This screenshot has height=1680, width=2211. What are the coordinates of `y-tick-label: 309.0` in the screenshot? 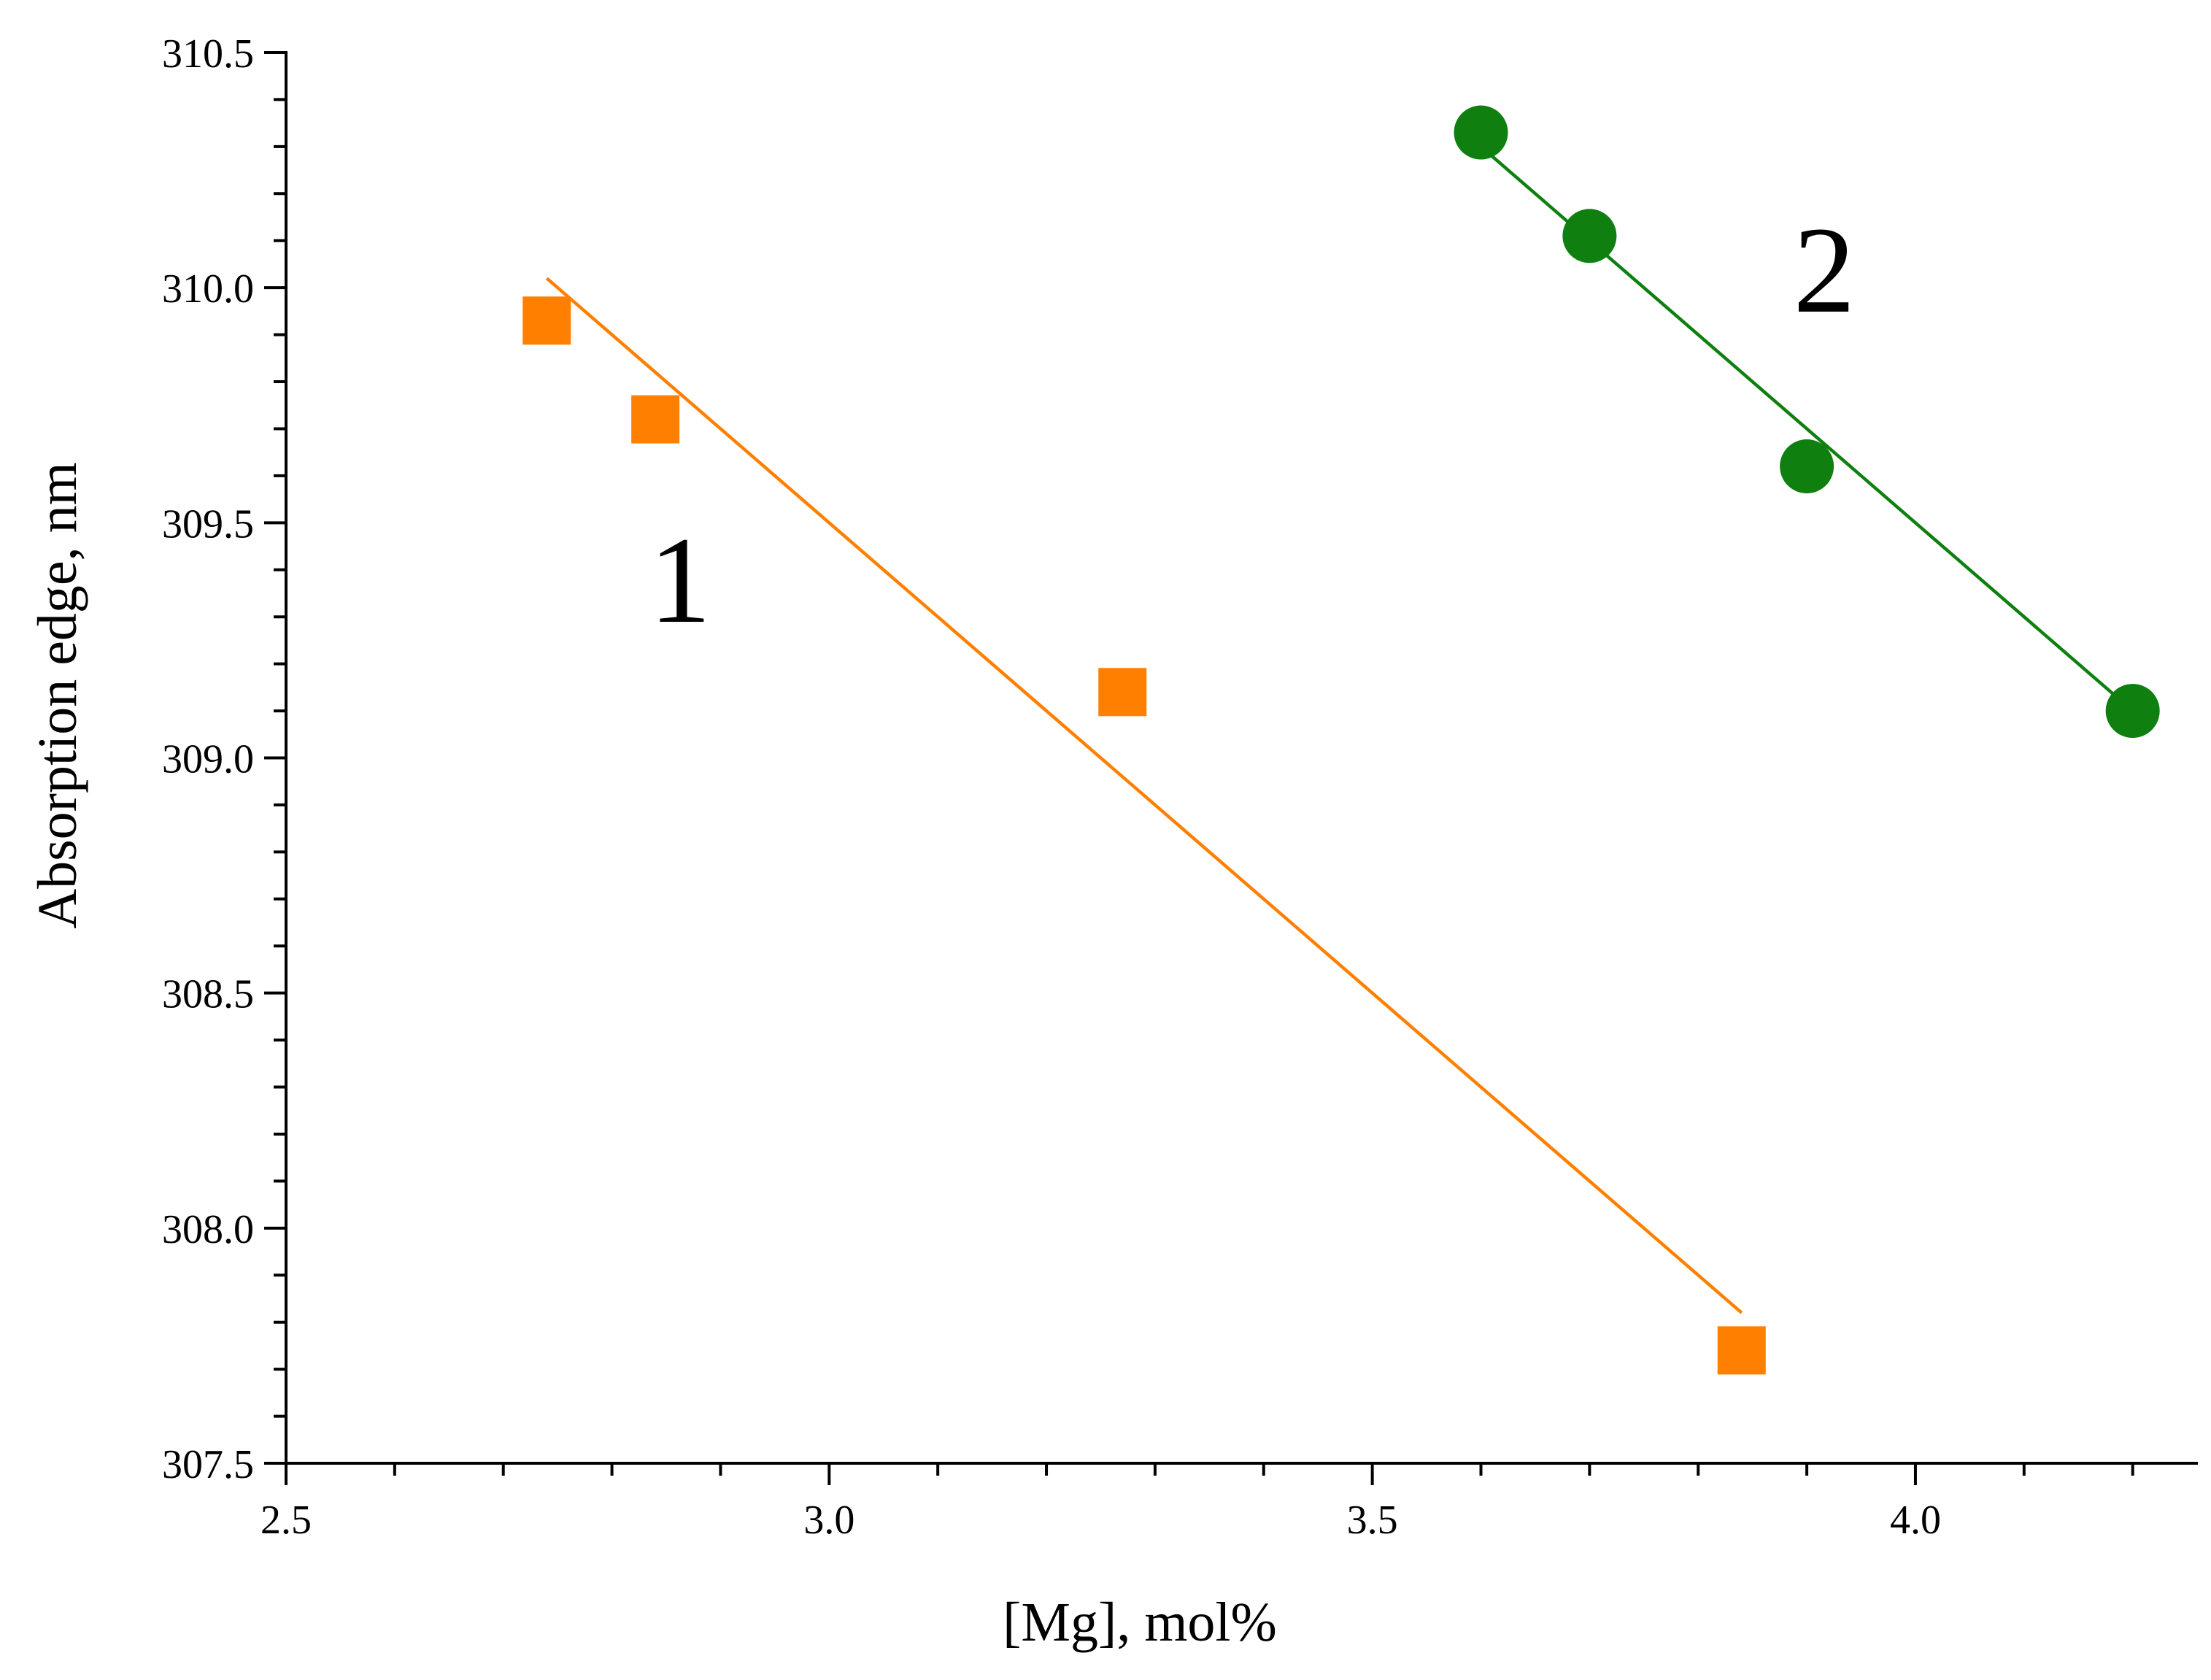 It's located at (208, 760).